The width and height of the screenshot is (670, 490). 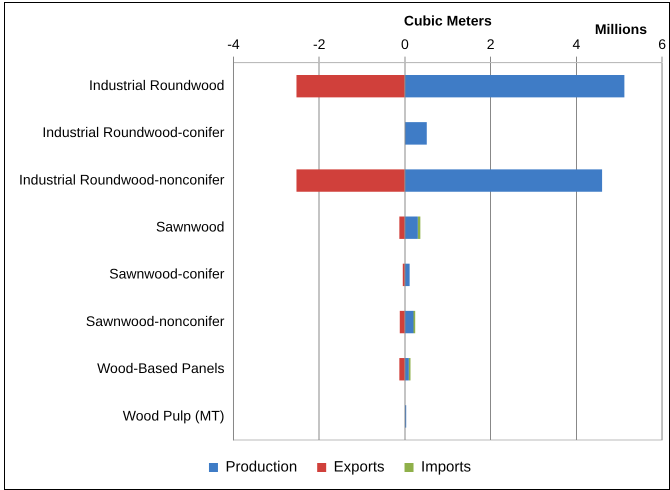 What do you see at coordinates (620, 29) in the screenshot?
I see `text: Millions` at bounding box center [620, 29].